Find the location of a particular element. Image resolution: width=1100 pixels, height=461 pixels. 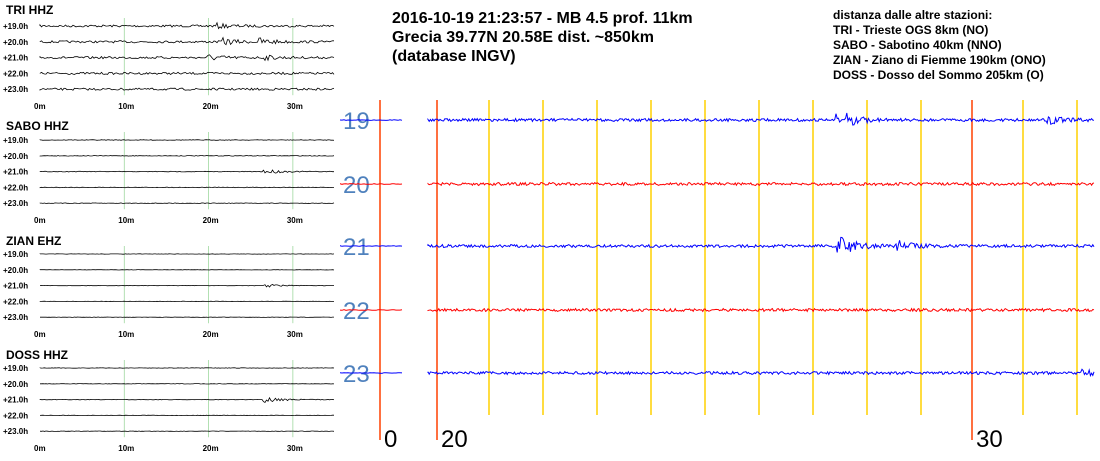

station-title: DOSS HHZ is located at coordinates (37, 355).